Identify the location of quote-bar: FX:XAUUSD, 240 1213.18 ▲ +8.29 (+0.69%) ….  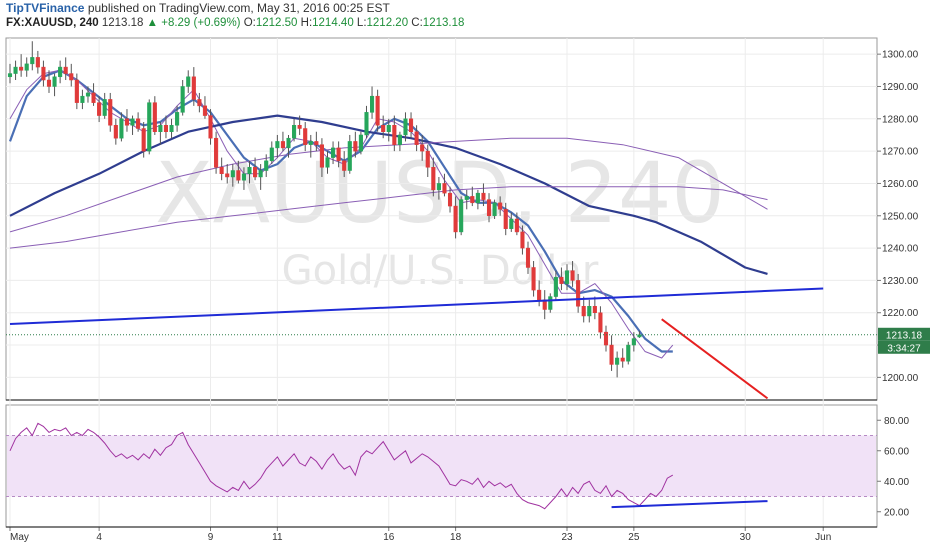
(235, 23).